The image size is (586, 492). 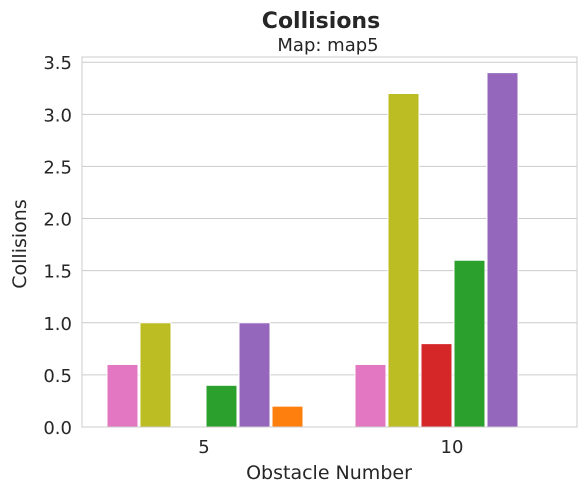 I want to click on x-tick-label: 5, so click(x=203, y=447).